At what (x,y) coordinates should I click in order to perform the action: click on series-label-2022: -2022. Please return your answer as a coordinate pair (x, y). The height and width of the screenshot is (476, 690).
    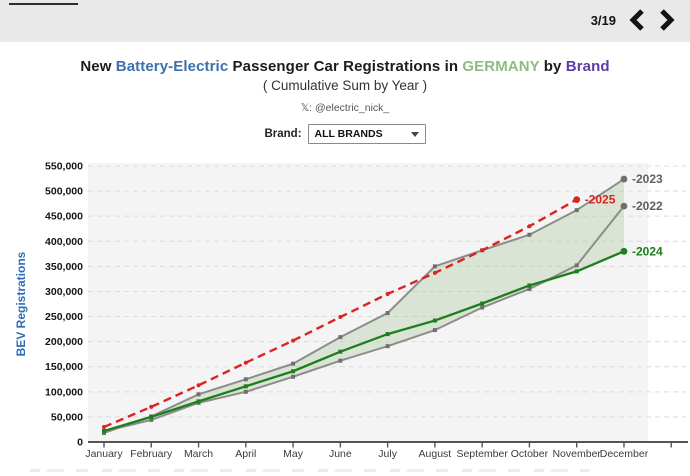
    Looking at the image, I should click on (647, 206).